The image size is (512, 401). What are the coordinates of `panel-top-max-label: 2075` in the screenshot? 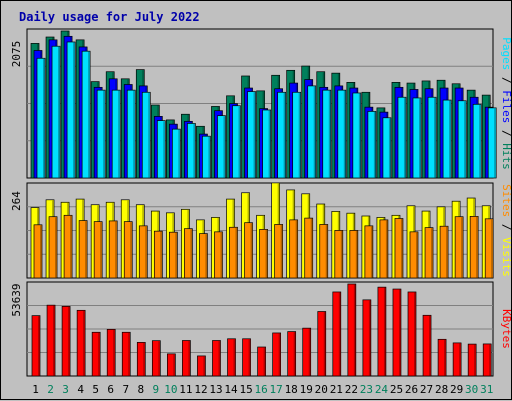 It's located at (16, 54).